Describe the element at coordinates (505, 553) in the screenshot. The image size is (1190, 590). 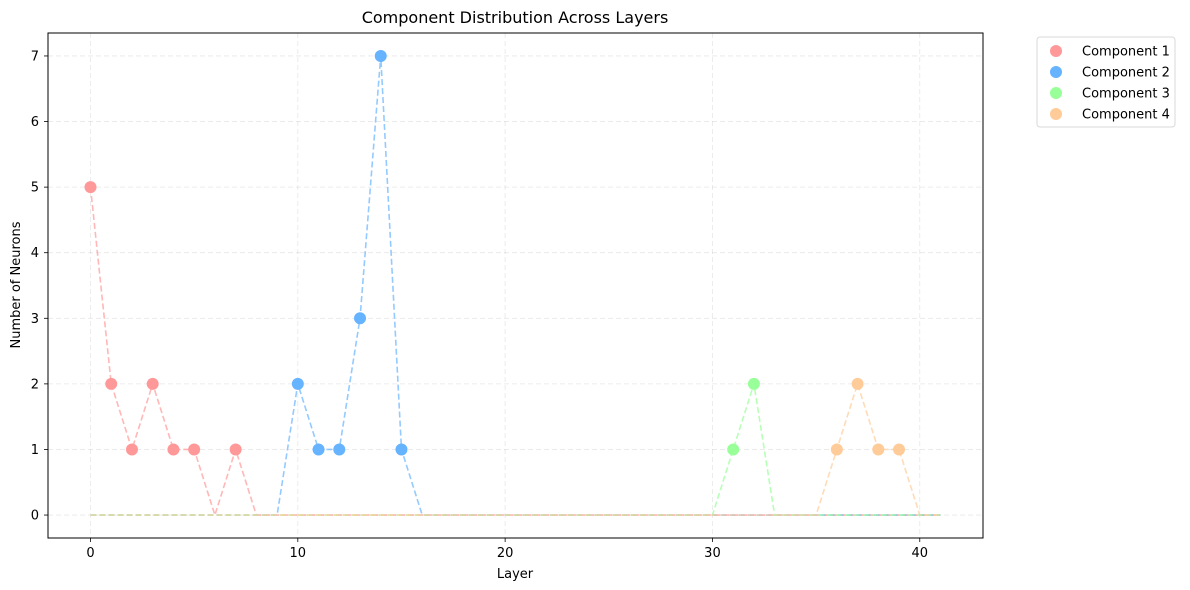
I see `x-tick-label: 20` at that location.